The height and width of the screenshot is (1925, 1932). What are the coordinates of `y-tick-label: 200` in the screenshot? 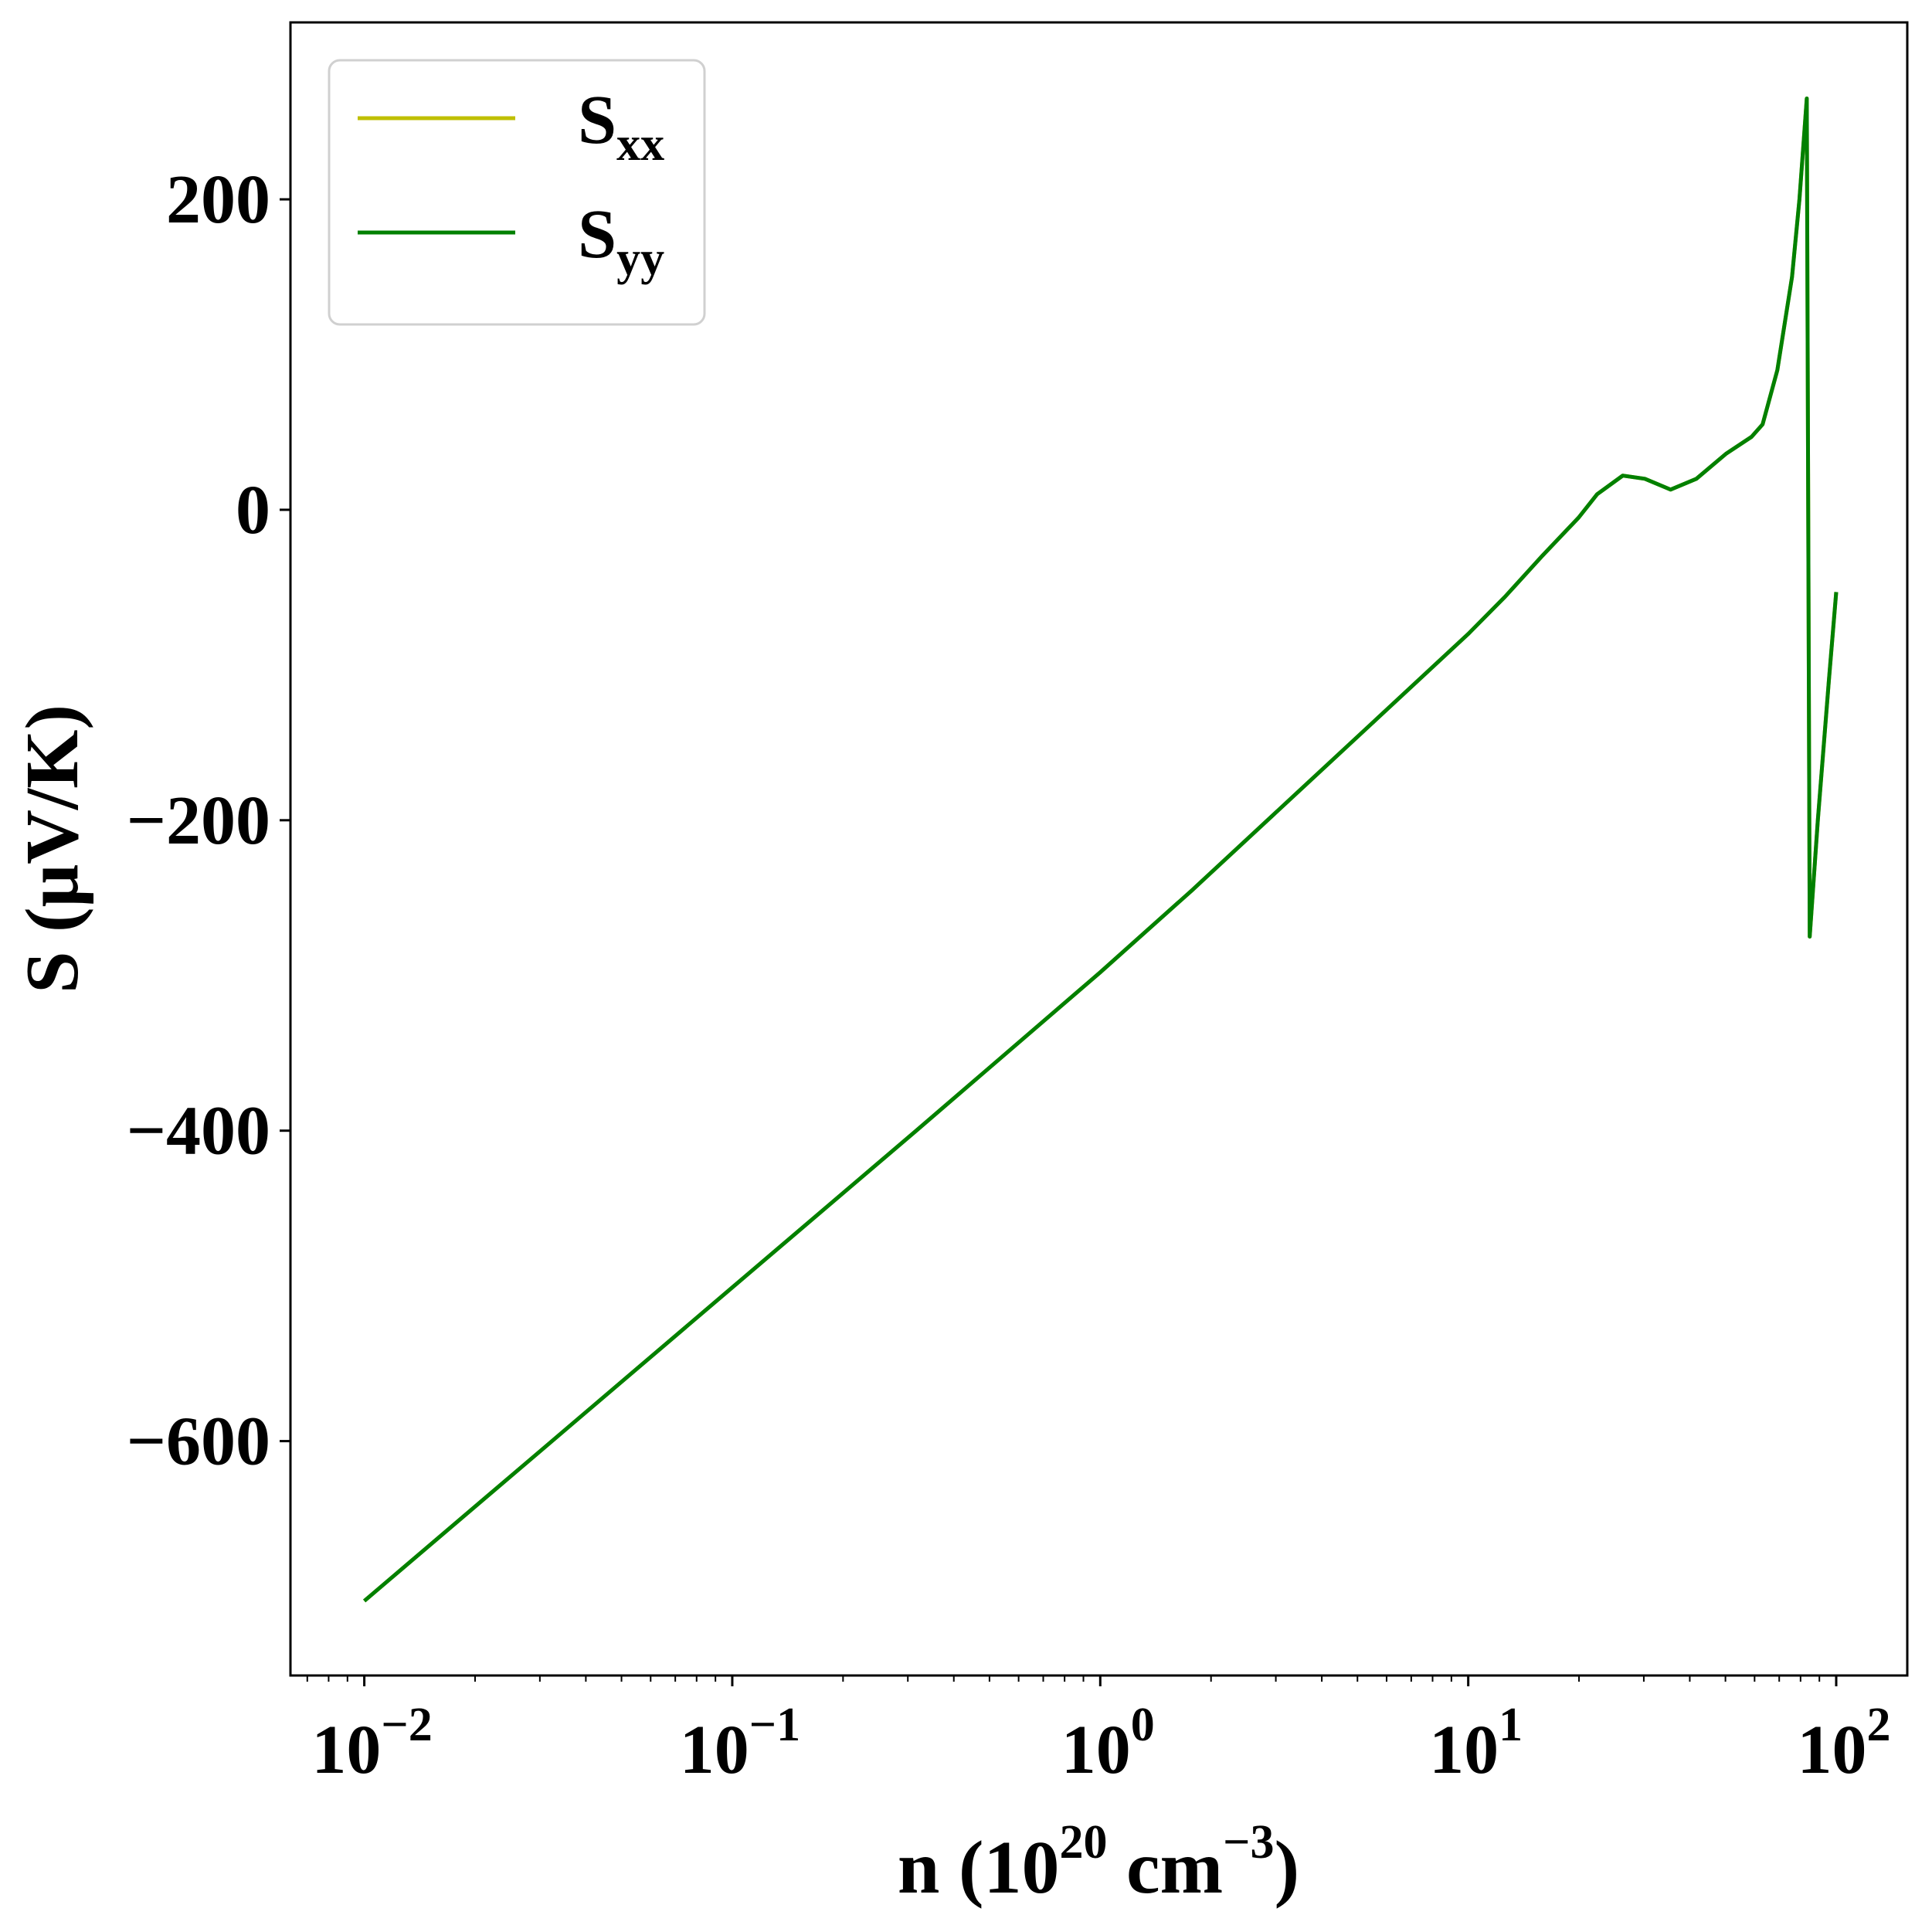 It's located at (218, 199).